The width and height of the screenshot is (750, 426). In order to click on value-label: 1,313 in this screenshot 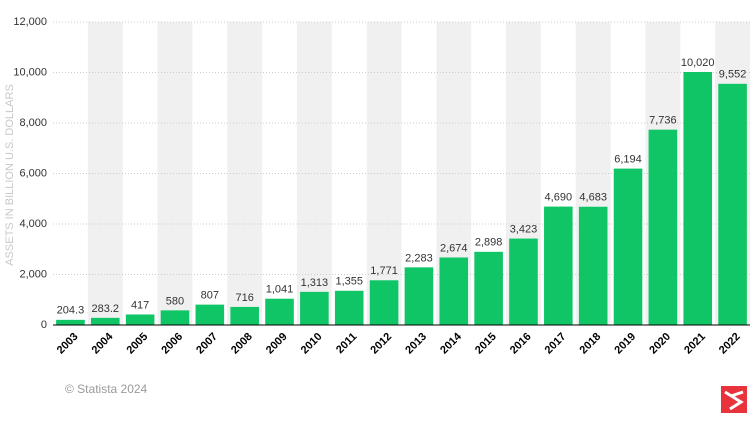, I will do `click(315, 283)`.